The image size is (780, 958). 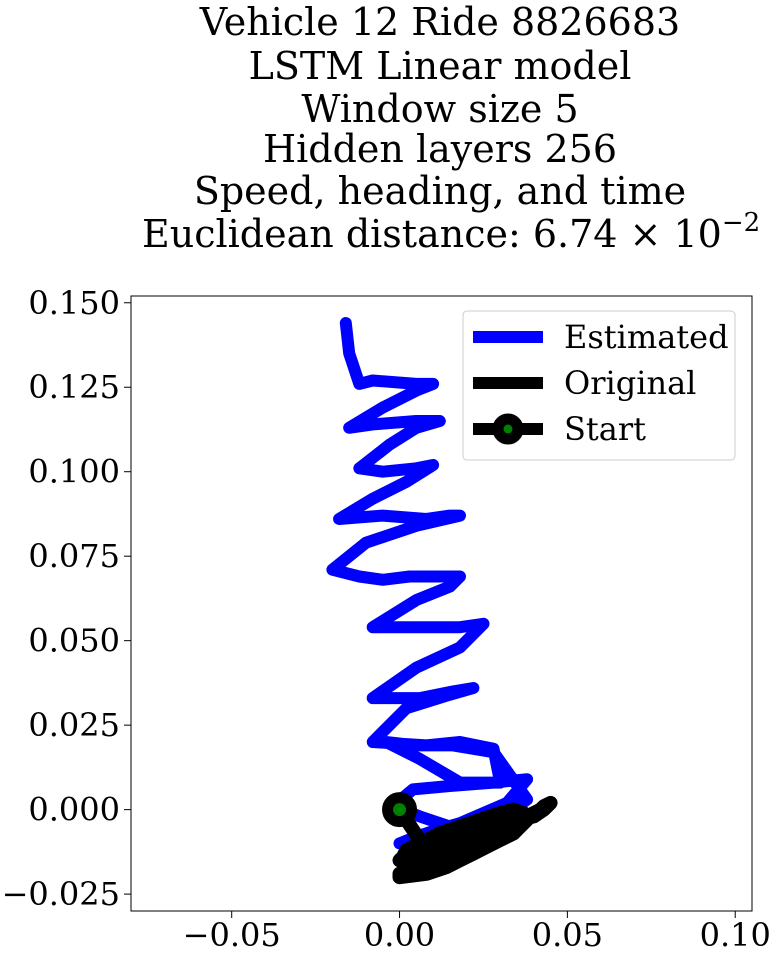 What do you see at coordinates (232, 935) in the screenshot?
I see `x-tick-label: −0.05` at bounding box center [232, 935].